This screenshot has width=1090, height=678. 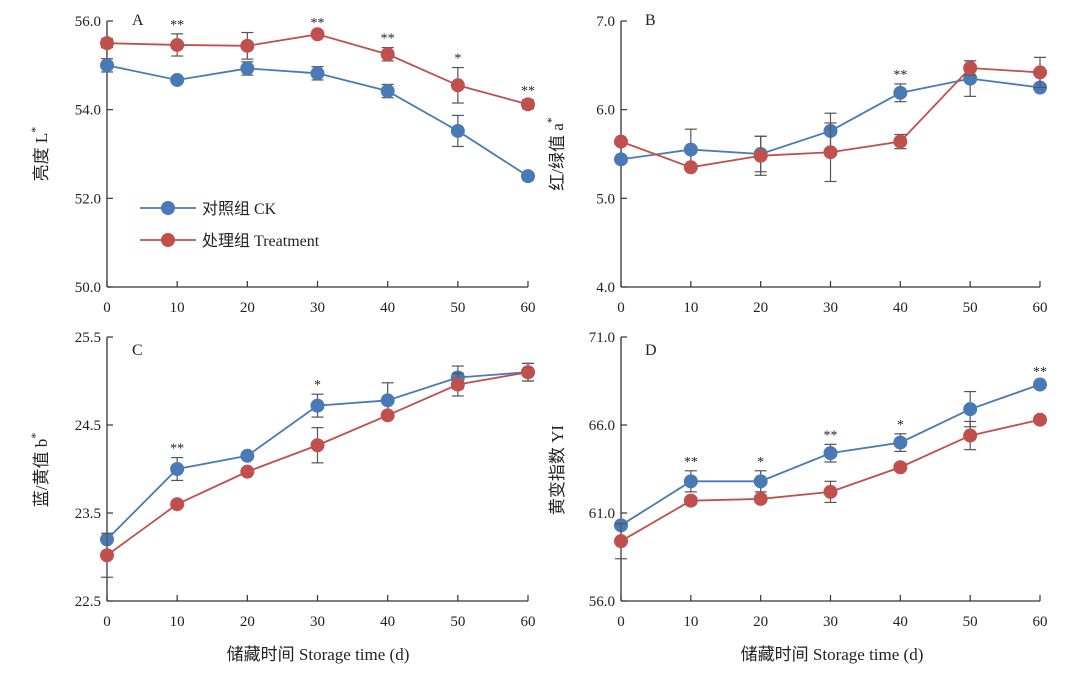 I want to click on panel-caption: B, so click(x=650, y=20).